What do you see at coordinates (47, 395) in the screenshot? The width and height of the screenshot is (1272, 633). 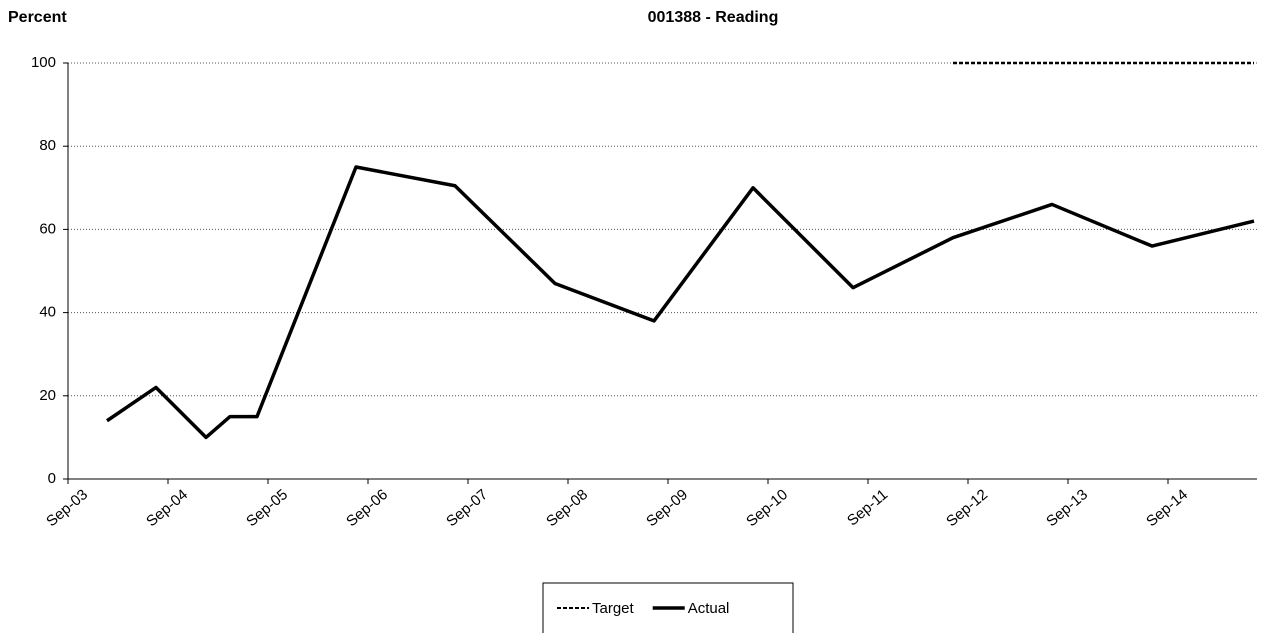 I see `y-tick-label: 20` at bounding box center [47, 395].